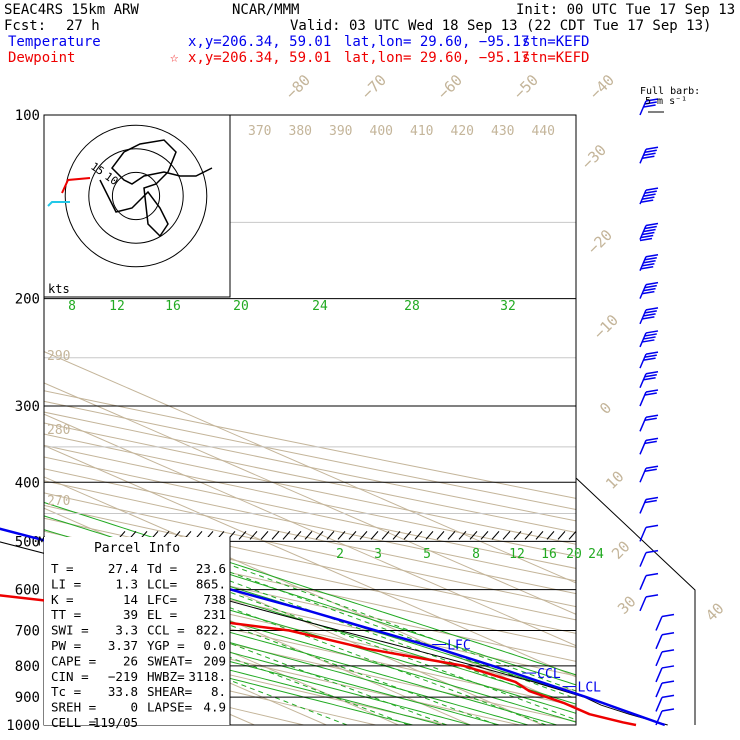  What do you see at coordinates (635, 601) in the screenshot?
I see `barb-column-edge` at bounding box center [635, 601].